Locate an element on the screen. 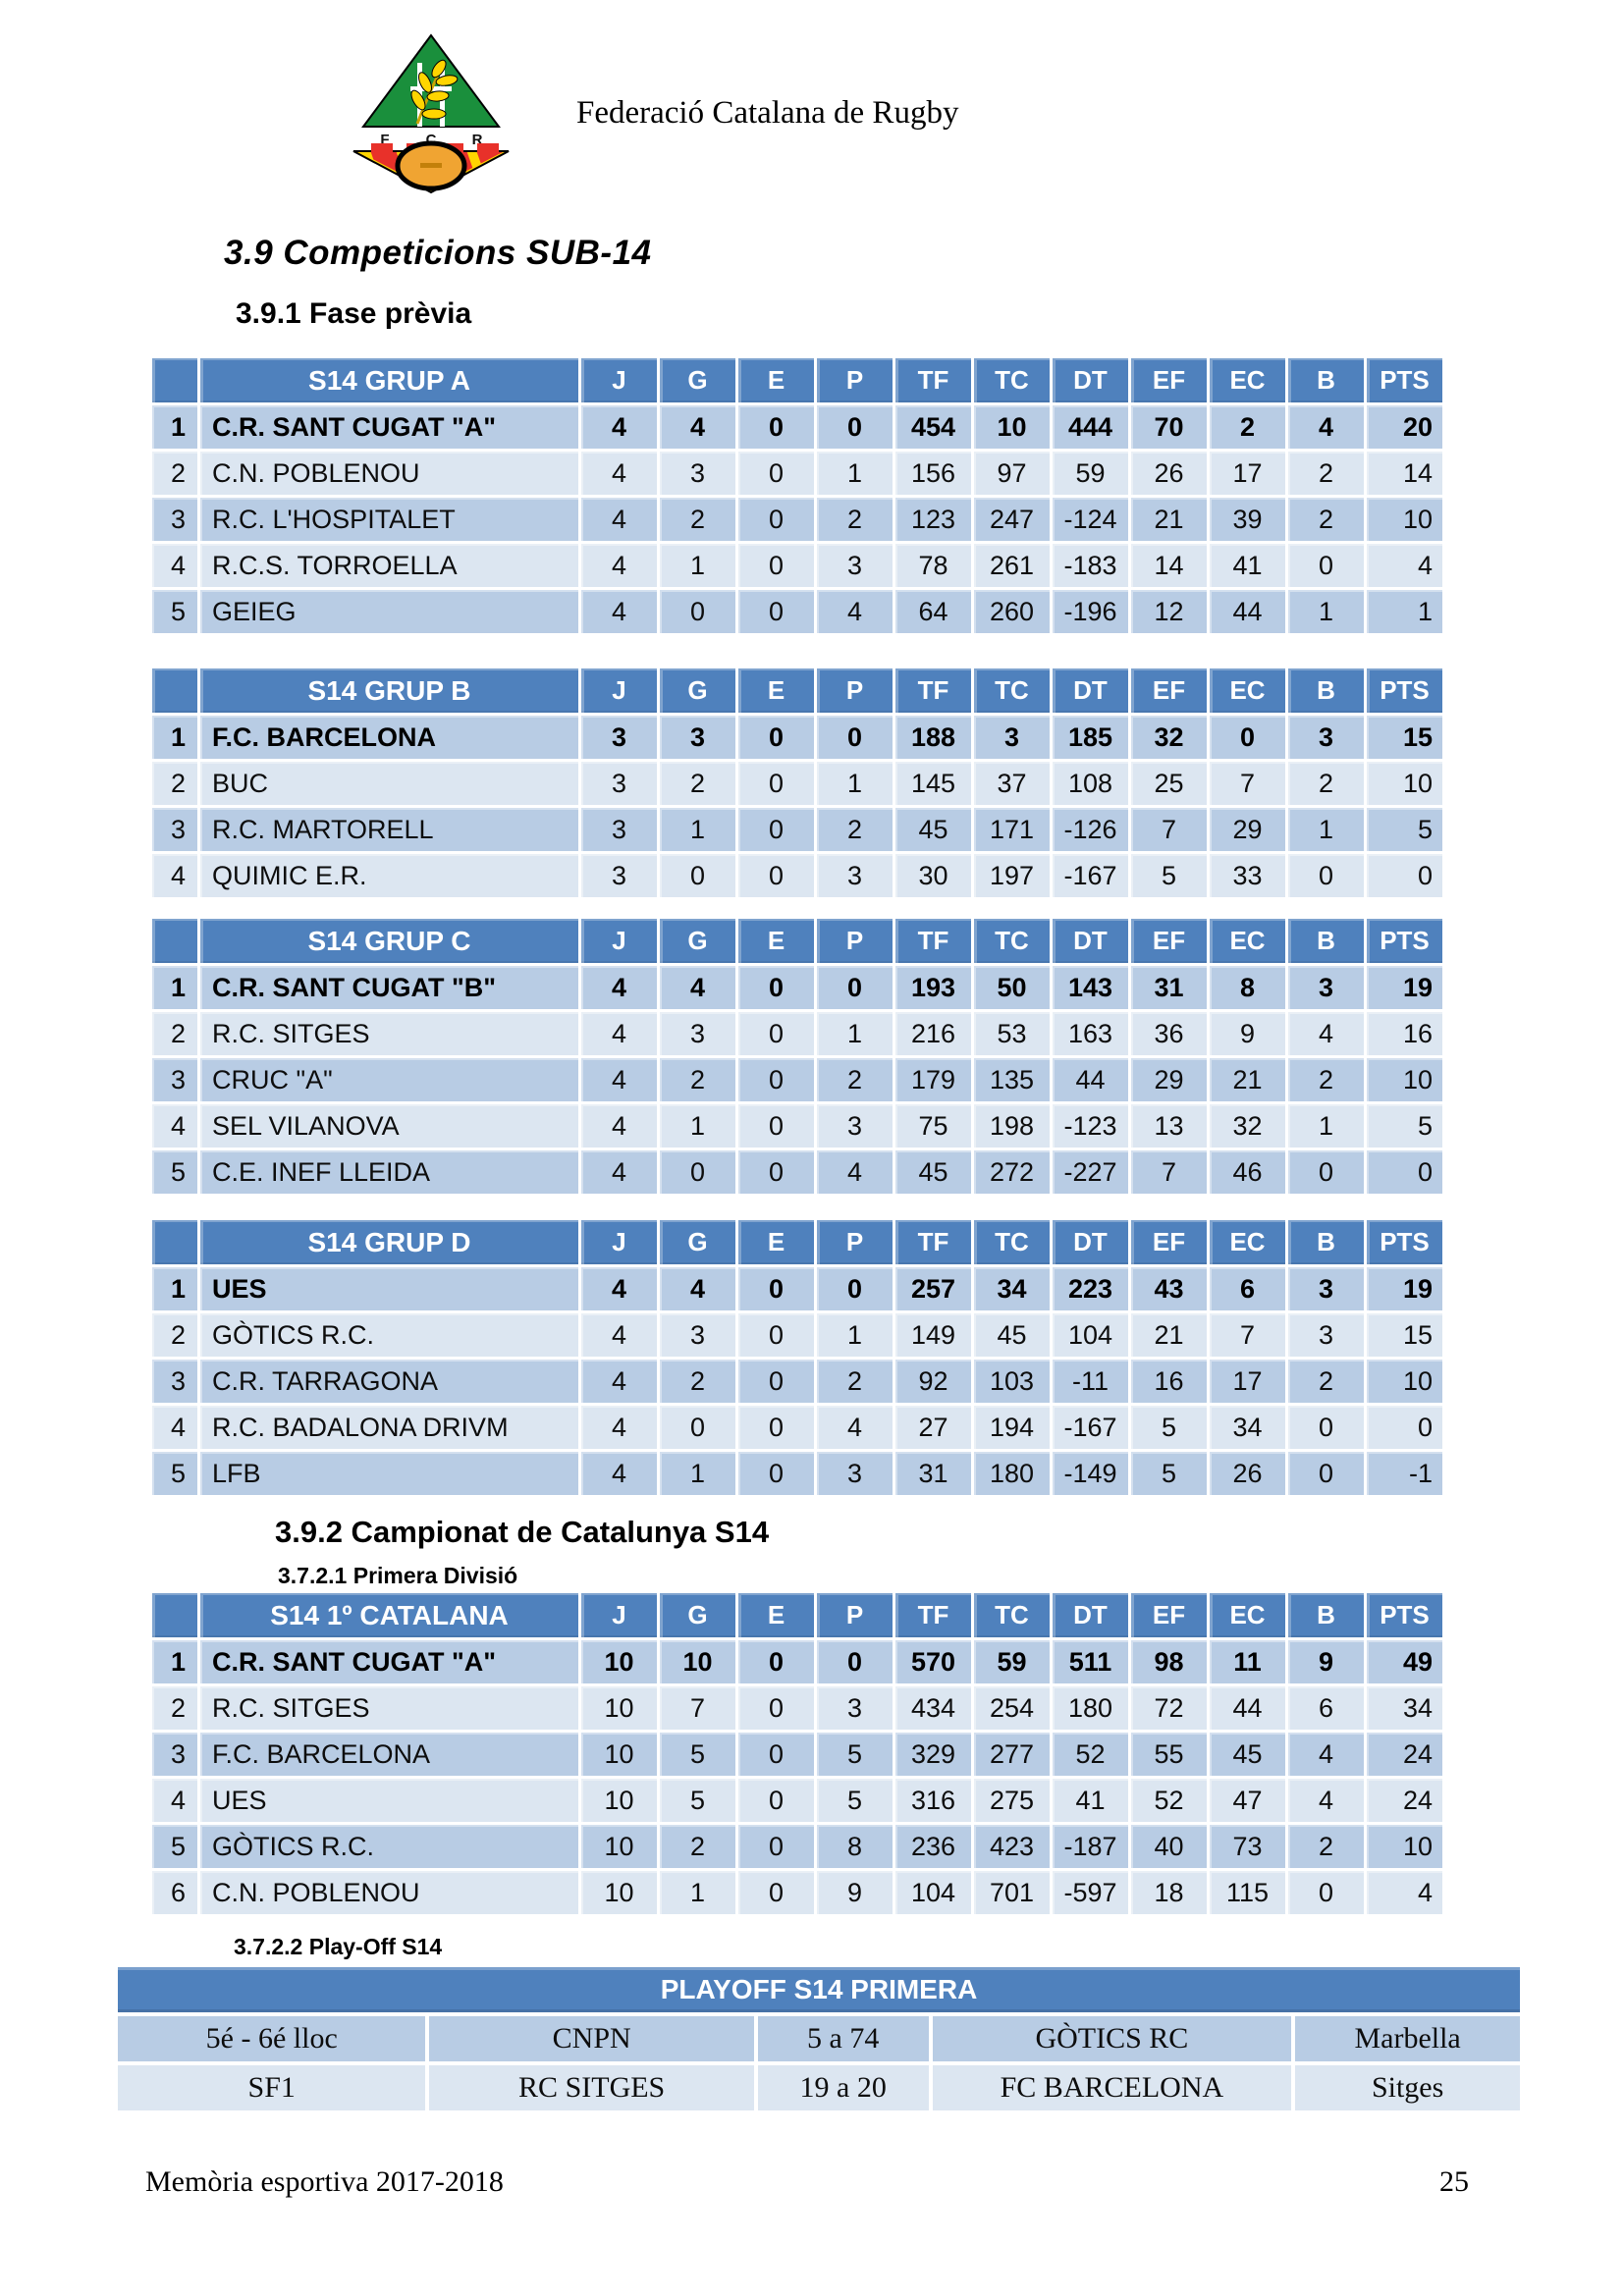  stat-cell-p: 0 is located at coordinates (855, 988).